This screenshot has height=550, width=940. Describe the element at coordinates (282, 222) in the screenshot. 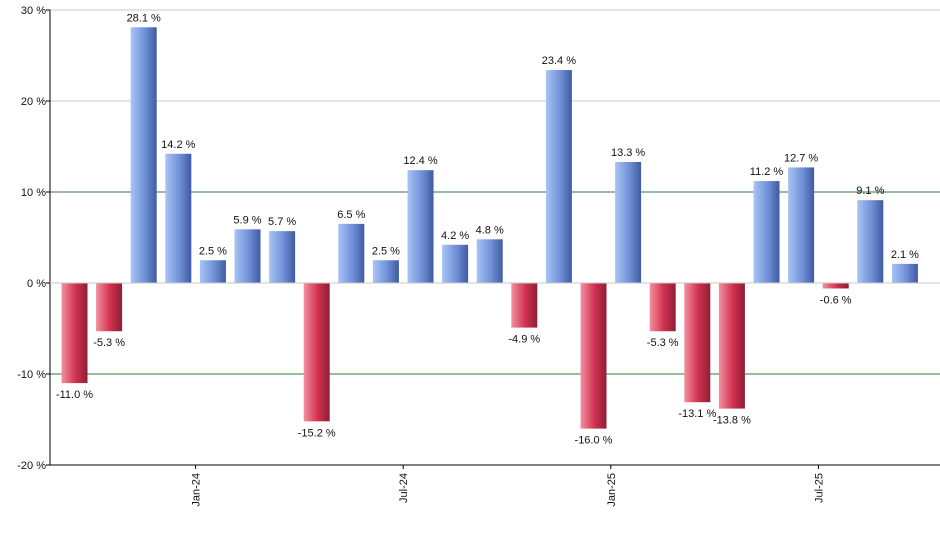

I see `data-label-6: 5.7 %` at that location.